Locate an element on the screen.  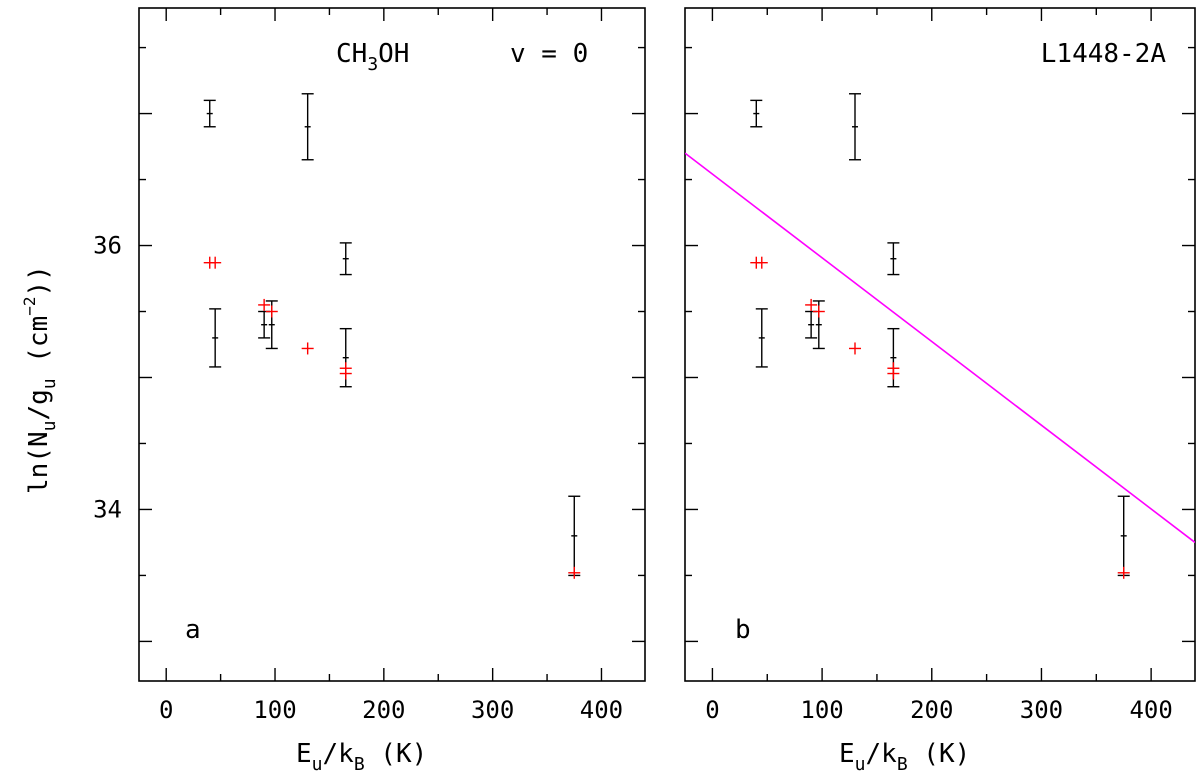
panel-a-x-axis-label: Eu/kB (K) is located at coordinates (361, 757).